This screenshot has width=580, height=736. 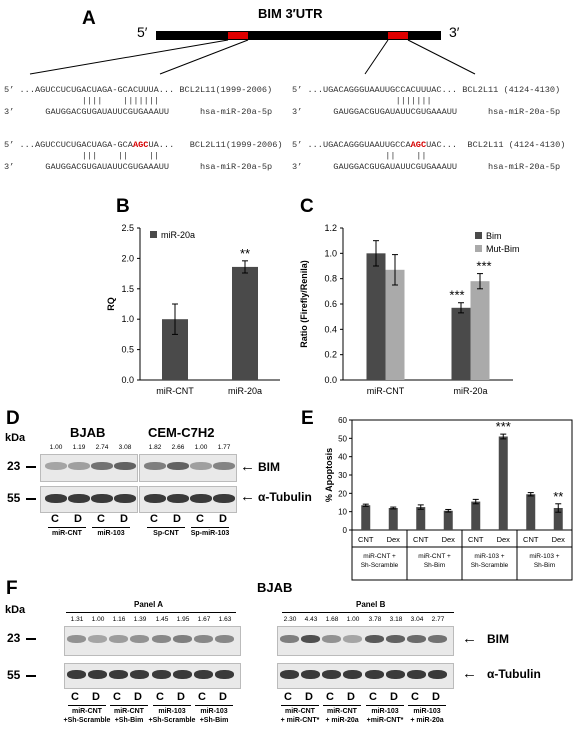 What do you see at coordinates (183, 619) in the screenshot?
I see `panel-f-value: 1.95` at bounding box center [183, 619].